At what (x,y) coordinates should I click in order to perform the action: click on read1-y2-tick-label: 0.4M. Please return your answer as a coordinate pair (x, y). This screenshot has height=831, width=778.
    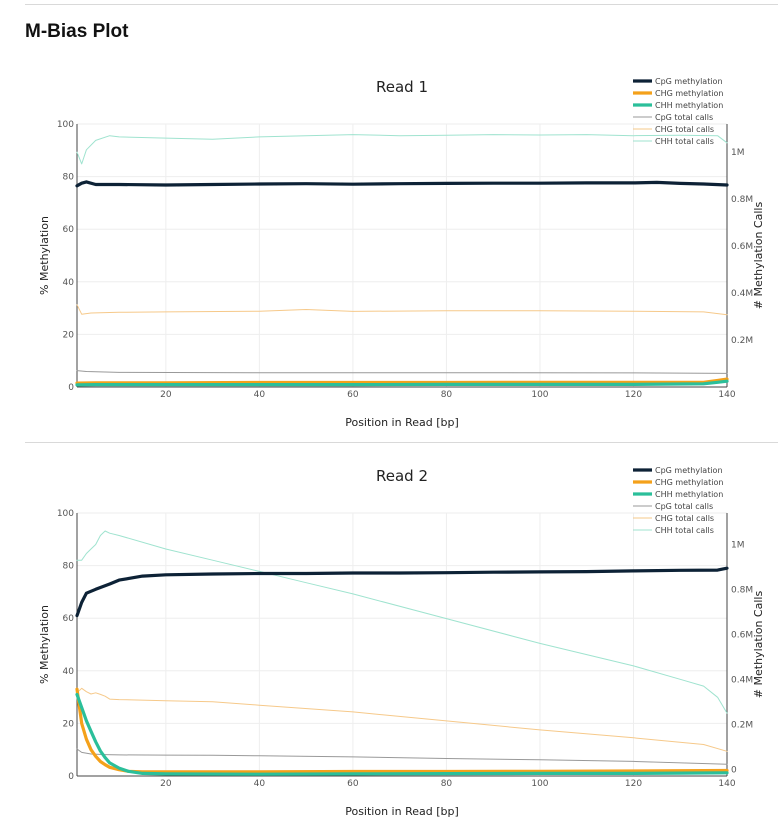
    Looking at the image, I should click on (742, 294).